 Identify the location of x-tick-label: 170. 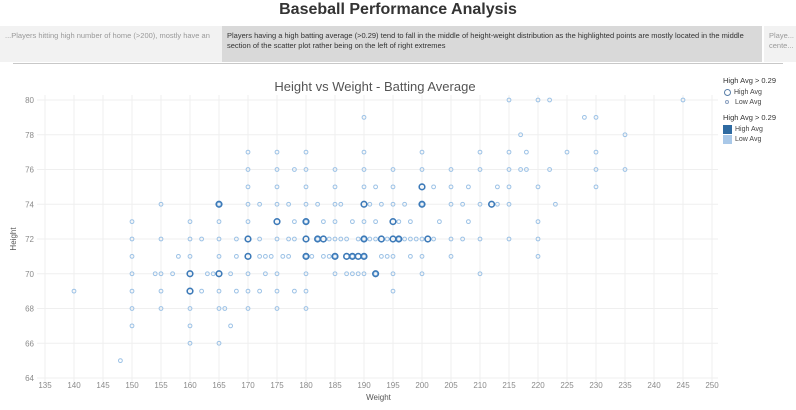
(248, 385).